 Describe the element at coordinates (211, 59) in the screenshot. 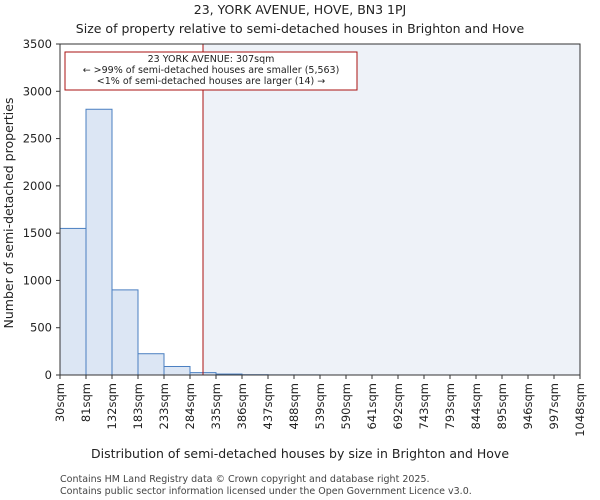

I see `annotation-title: 23 YORK AVENUE: 307sqm` at that location.